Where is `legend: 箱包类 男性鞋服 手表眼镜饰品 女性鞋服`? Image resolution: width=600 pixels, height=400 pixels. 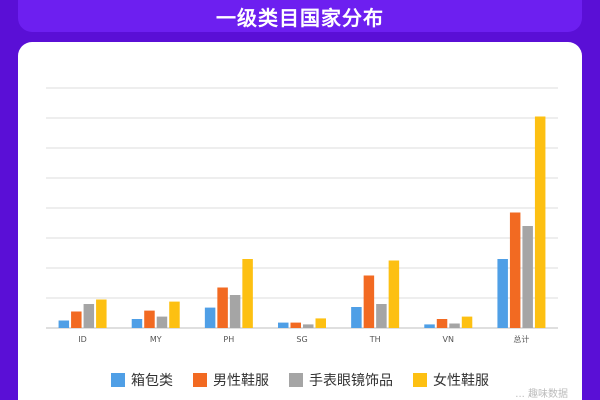 legend: 箱包类 男性鞋服 手表眼镜饰品 女性鞋服 is located at coordinates (300, 380).